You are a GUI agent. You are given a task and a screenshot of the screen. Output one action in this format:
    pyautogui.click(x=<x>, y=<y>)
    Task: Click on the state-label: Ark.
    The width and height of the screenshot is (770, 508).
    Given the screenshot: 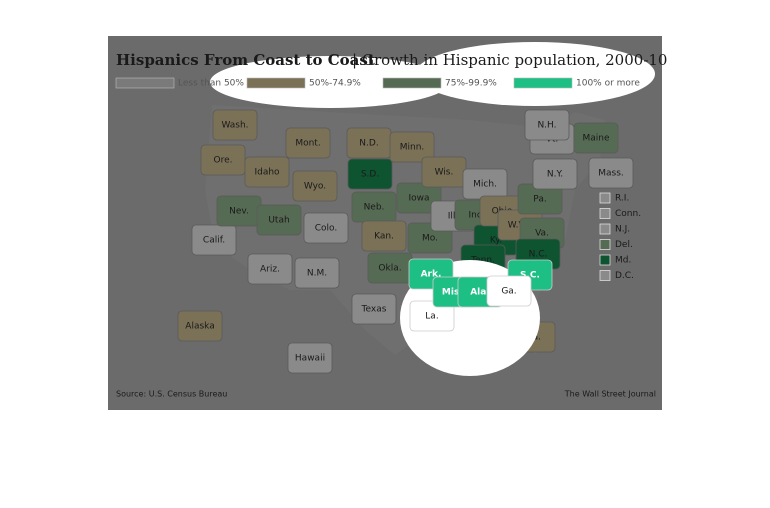 What is the action you would take?
    pyautogui.click(x=431, y=275)
    